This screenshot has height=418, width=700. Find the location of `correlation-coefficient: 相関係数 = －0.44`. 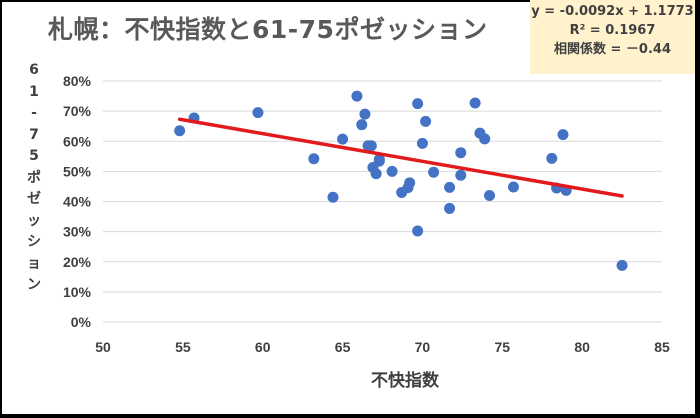

correlation-coefficient: 相関係数 = －0.44 is located at coordinates (612, 49).